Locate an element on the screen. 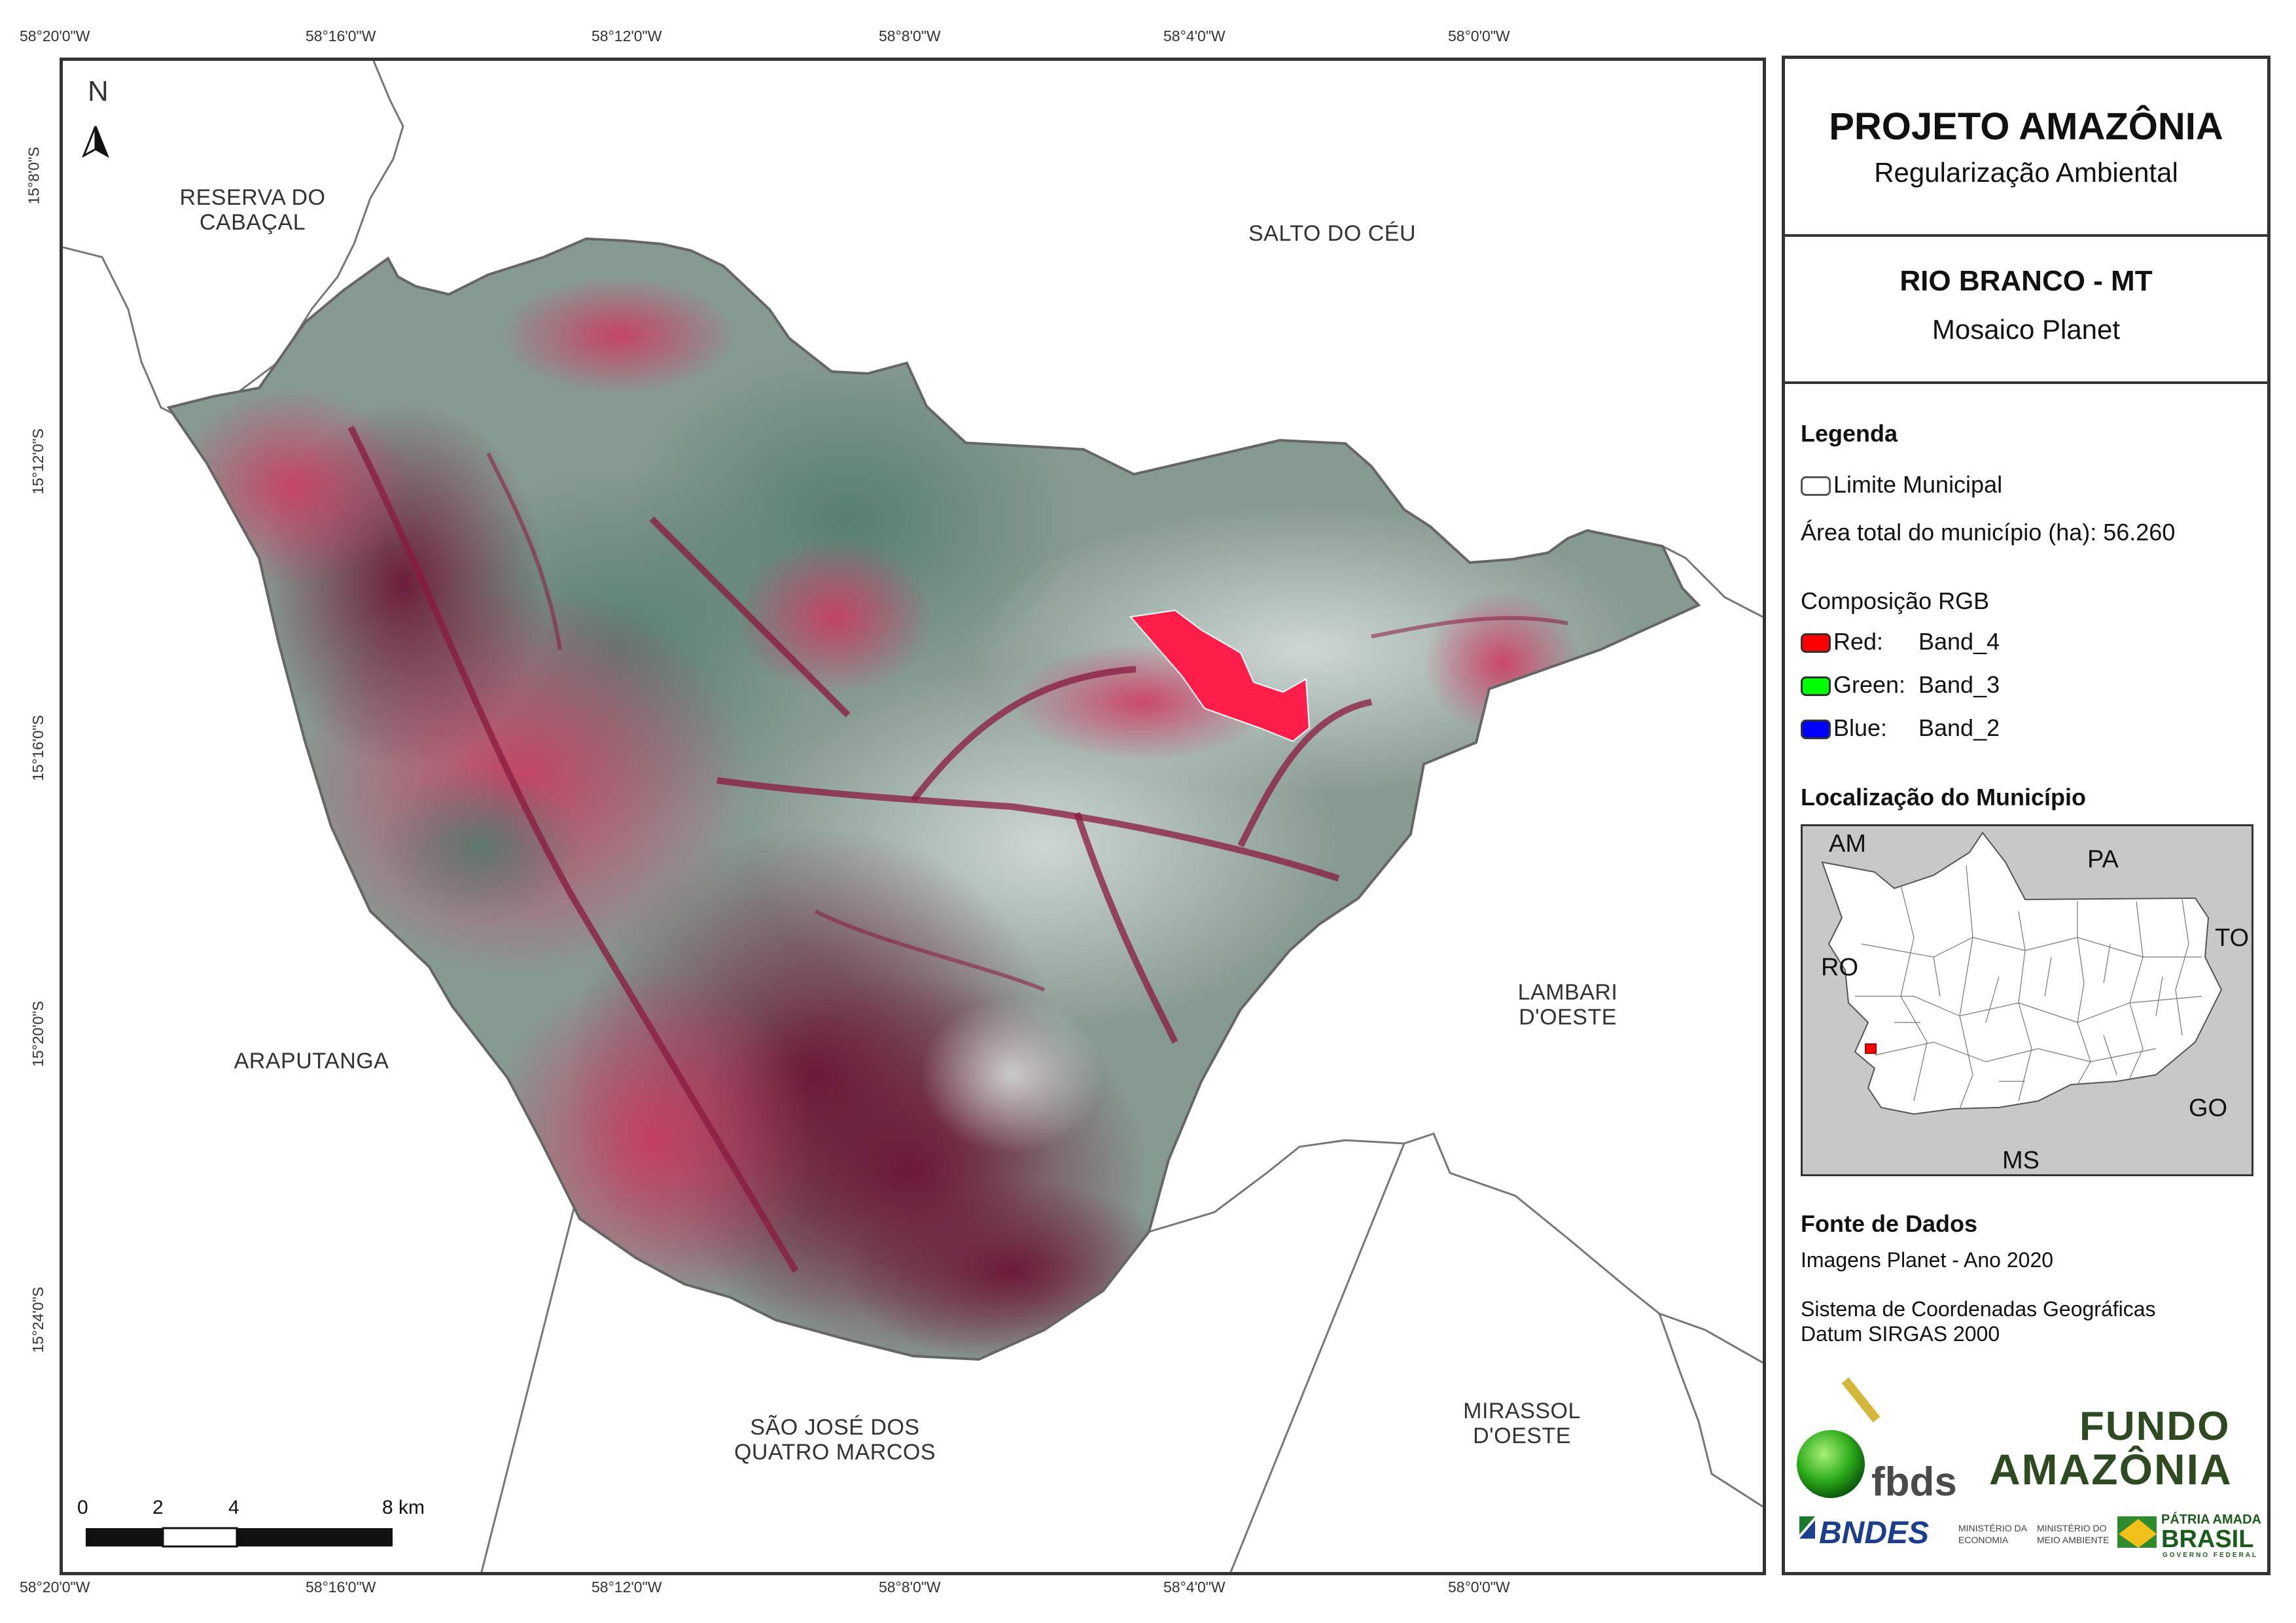 The height and width of the screenshot is (1623, 2296). rgb-blue-band: Band_2 is located at coordinates (1959, 727).